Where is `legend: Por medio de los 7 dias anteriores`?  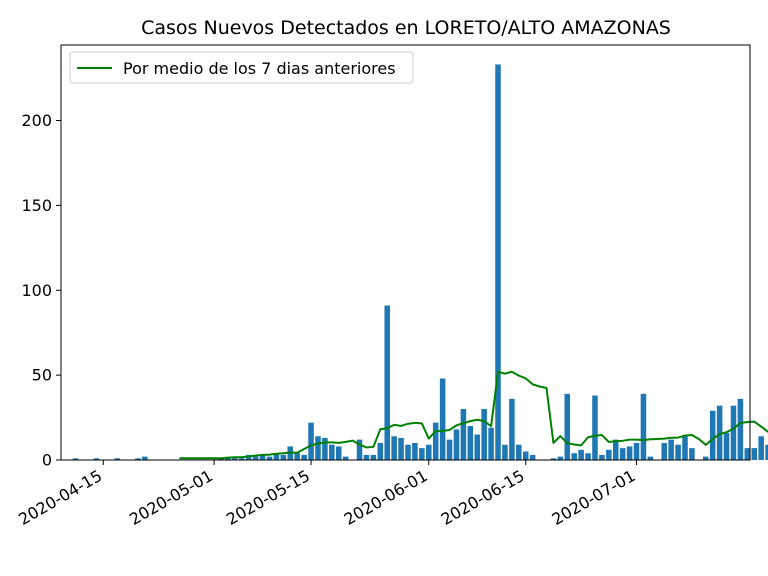 legend: Por medio de los 7 dias anteriores is located at coordinates (241, 67).